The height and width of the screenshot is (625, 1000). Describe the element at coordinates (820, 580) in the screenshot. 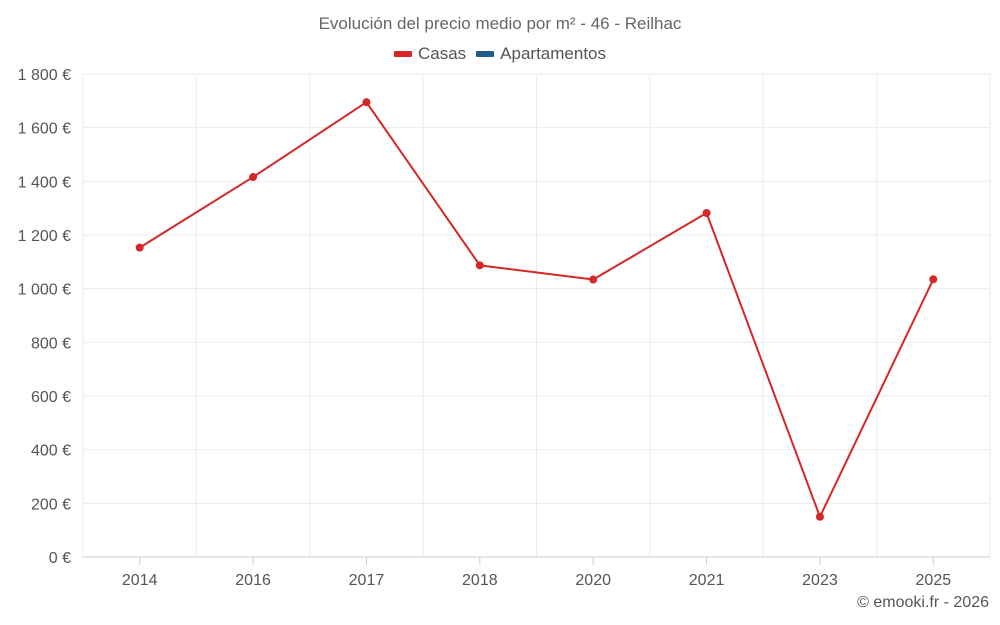

I see `x-tick-label: 2023` at that location.